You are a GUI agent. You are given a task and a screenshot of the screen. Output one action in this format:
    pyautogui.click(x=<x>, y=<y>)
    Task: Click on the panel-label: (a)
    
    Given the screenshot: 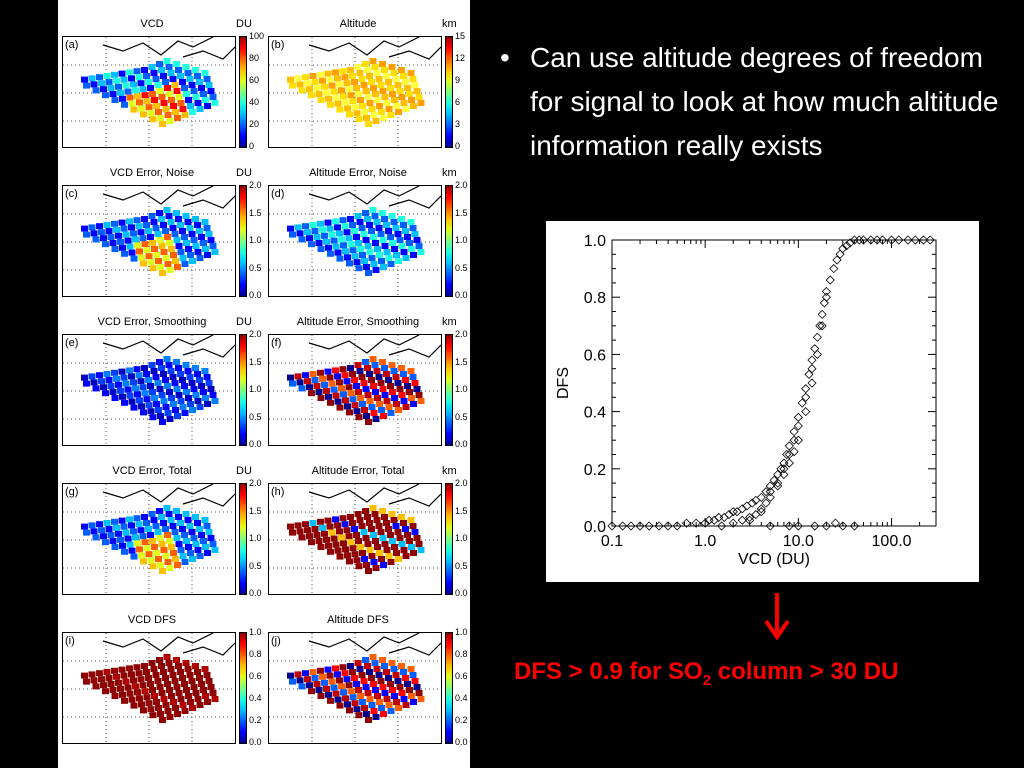 What is the action you would take?
    pyautogui.click(x=72, y=45)
    